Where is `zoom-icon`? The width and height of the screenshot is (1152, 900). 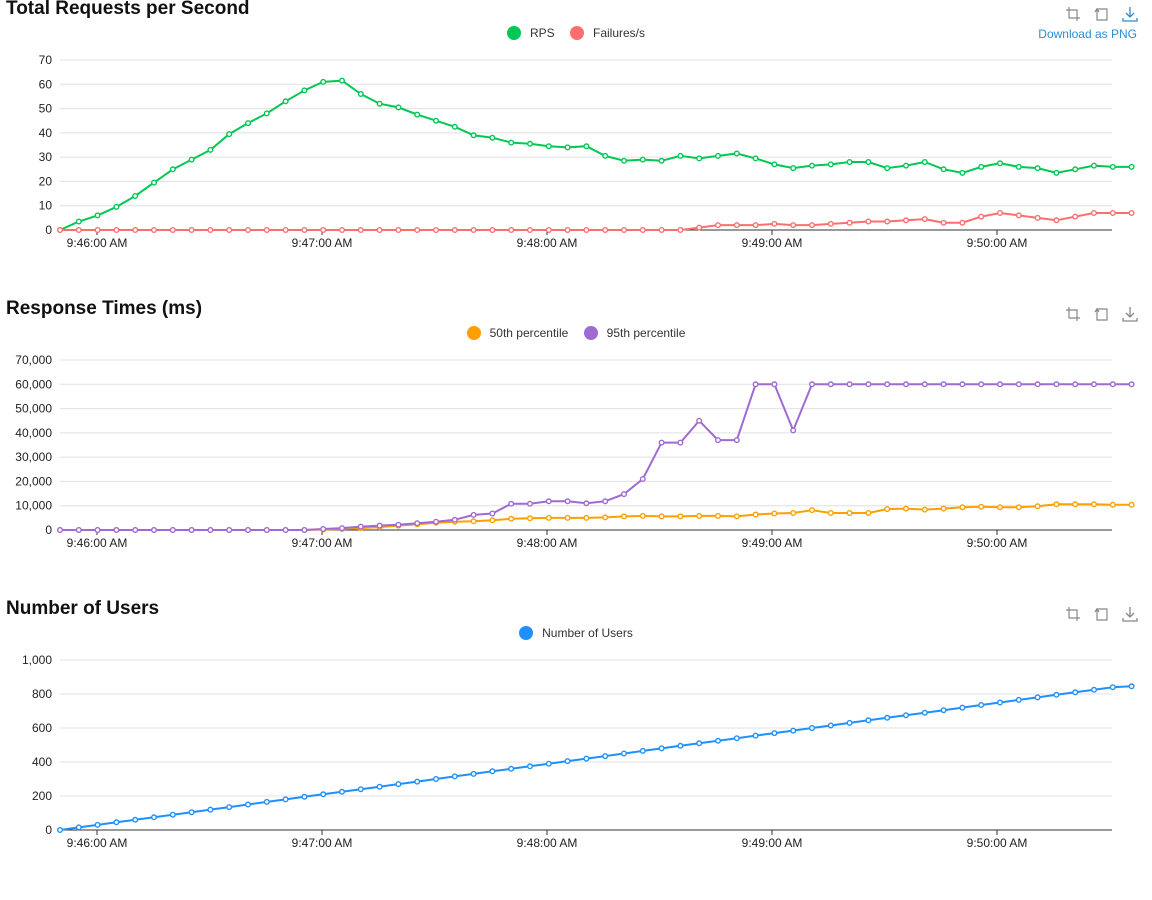 zoom-icon is located at coordinates (1073, 314).